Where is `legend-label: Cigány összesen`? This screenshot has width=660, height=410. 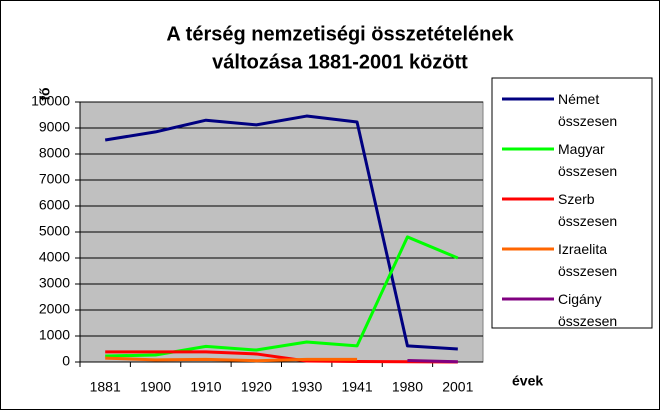
legend-label: Cigány összesen is located at coordinates (588, 310).